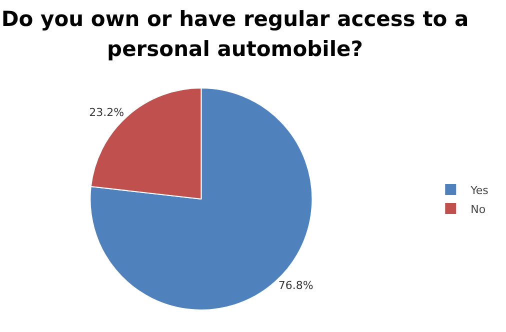 This screenshot has width=506, height=332. I want to click on legend-label: Yes, so click(479, 190).